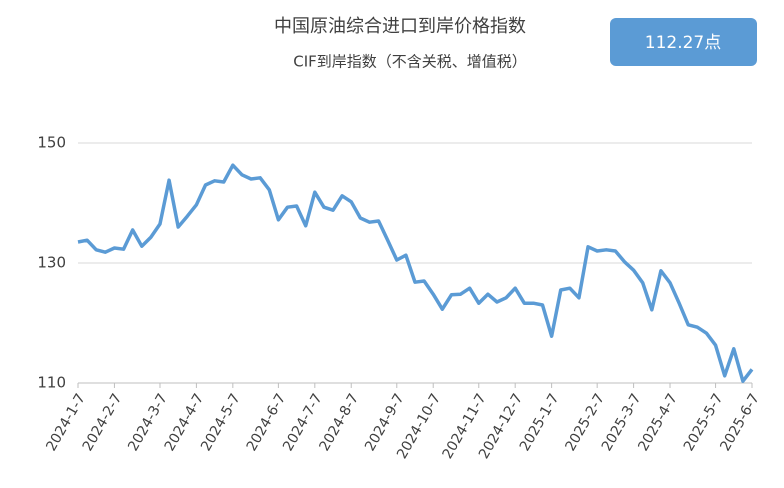 This screenshot has height=488, width=784. I want to click on y-tick-label: 110, so click(51, 383).